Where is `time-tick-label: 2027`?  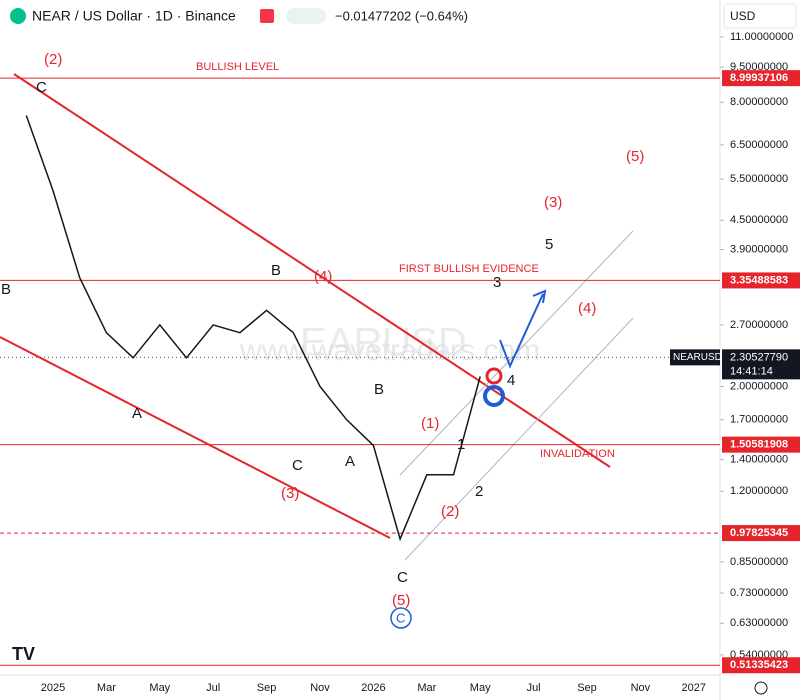 time-tick-label: 2027 is located at coordinates (694, 688).